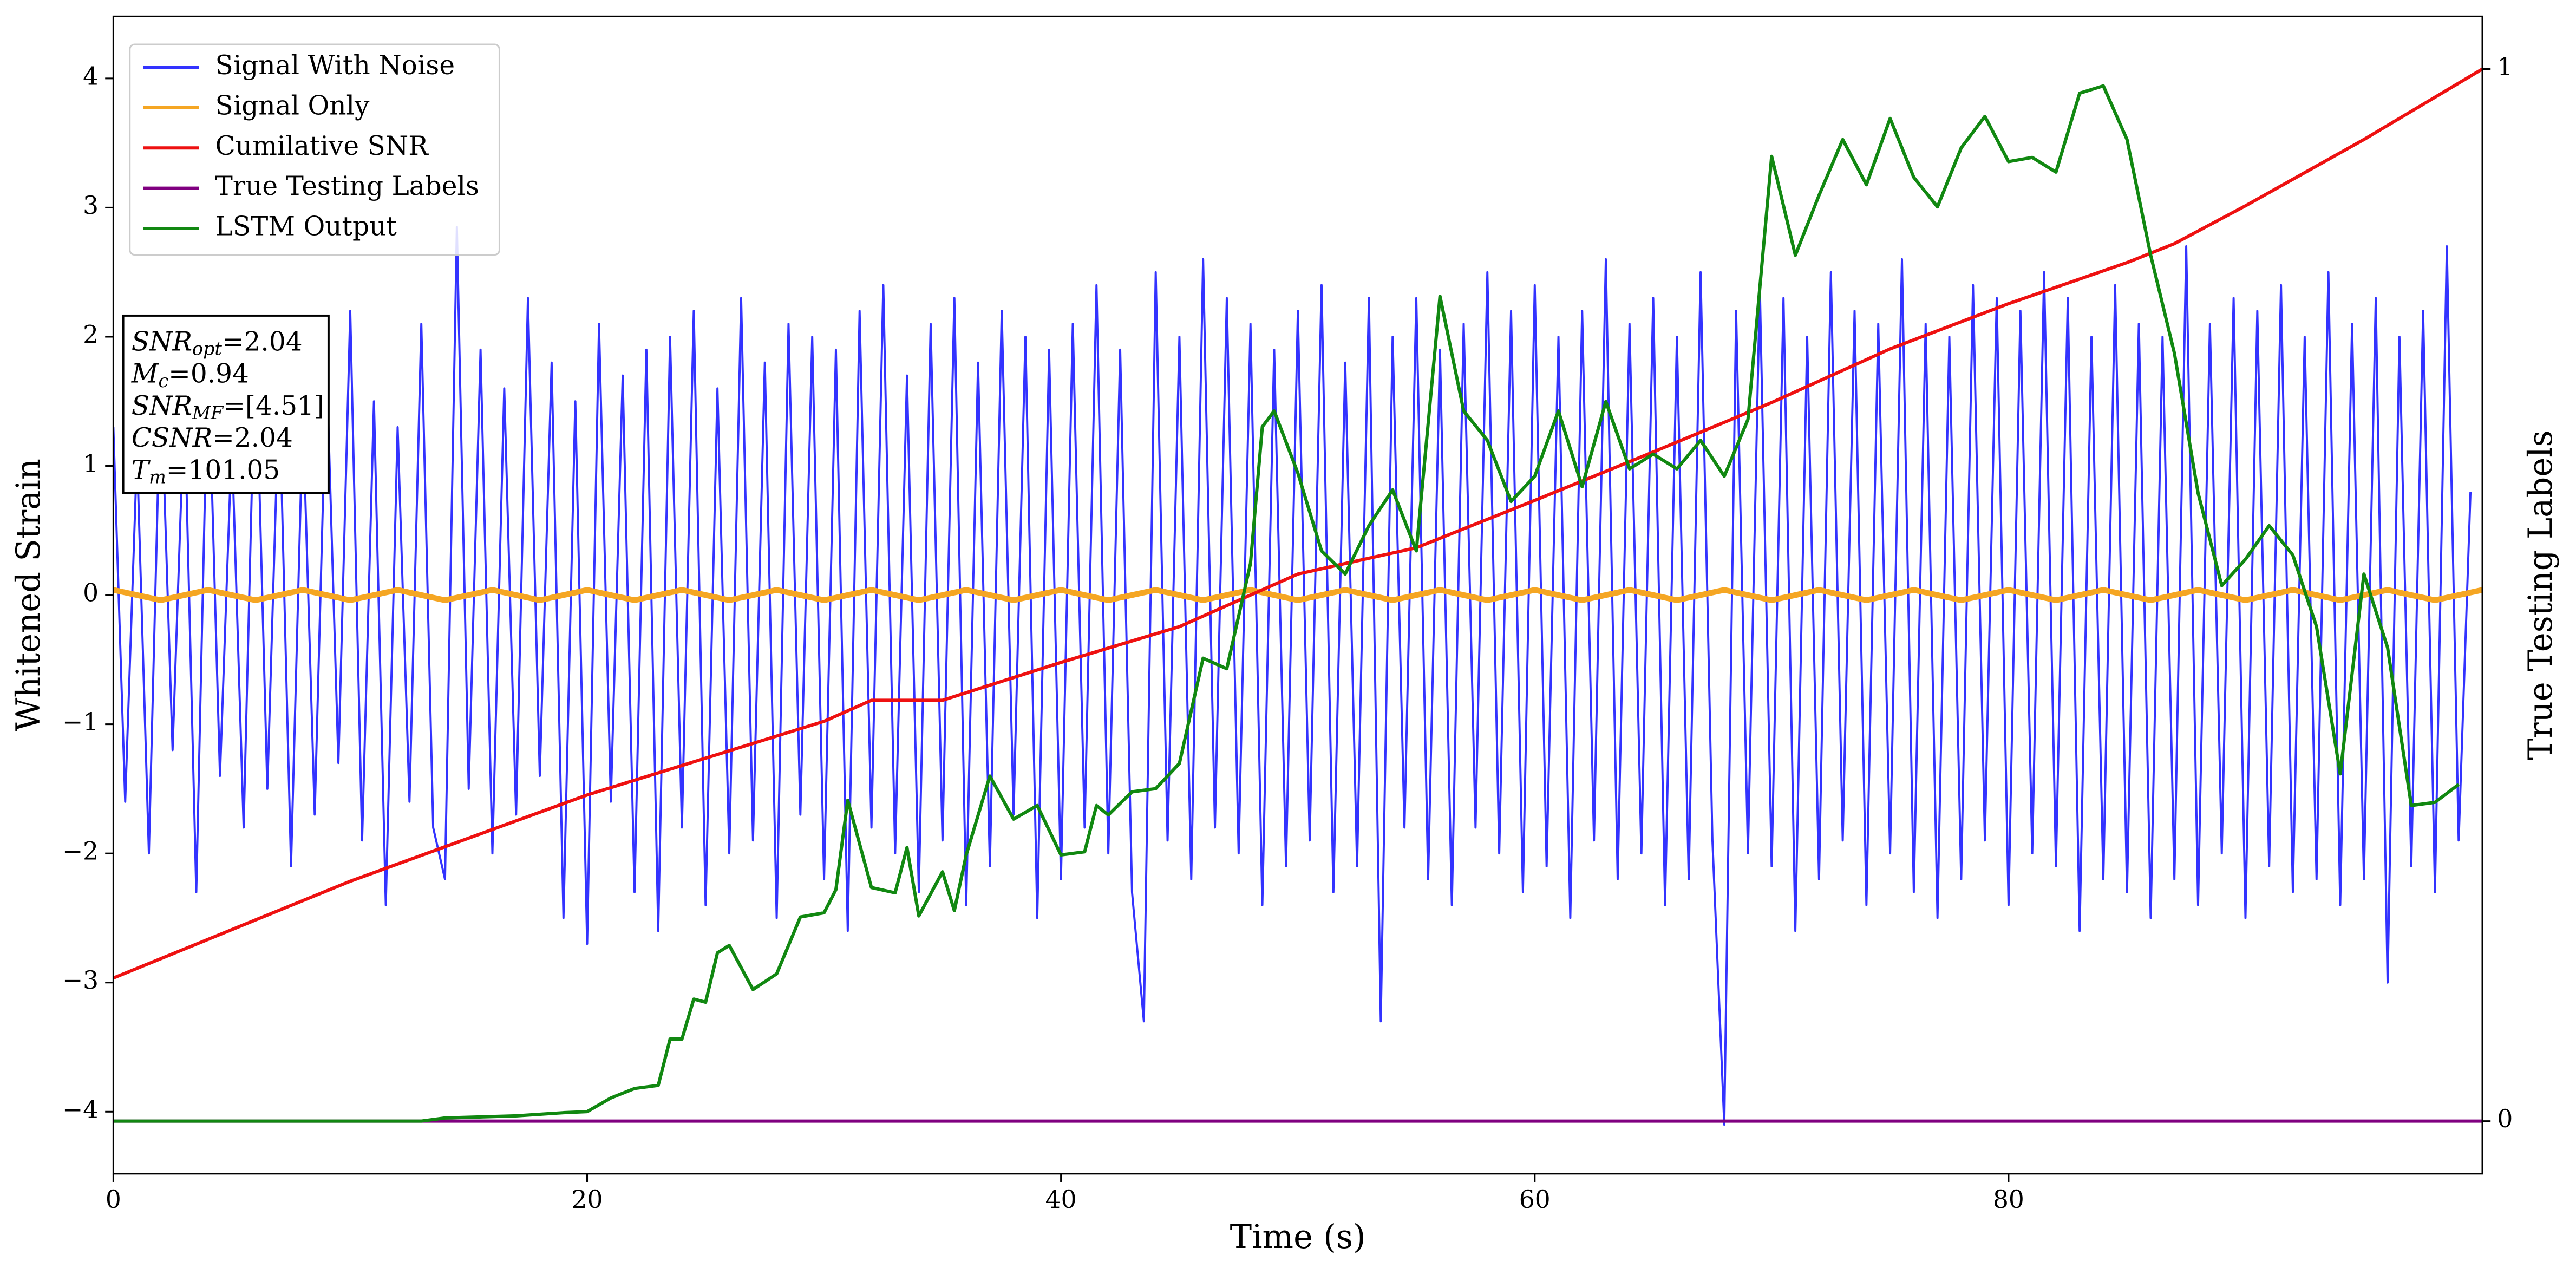 The width and height of the screenshot is (2576, 1274). What do you see at coordinates (322, 146) in the screenshot?
I see `legend-label: Cumilative SNR` at bounding box center [322, 146].